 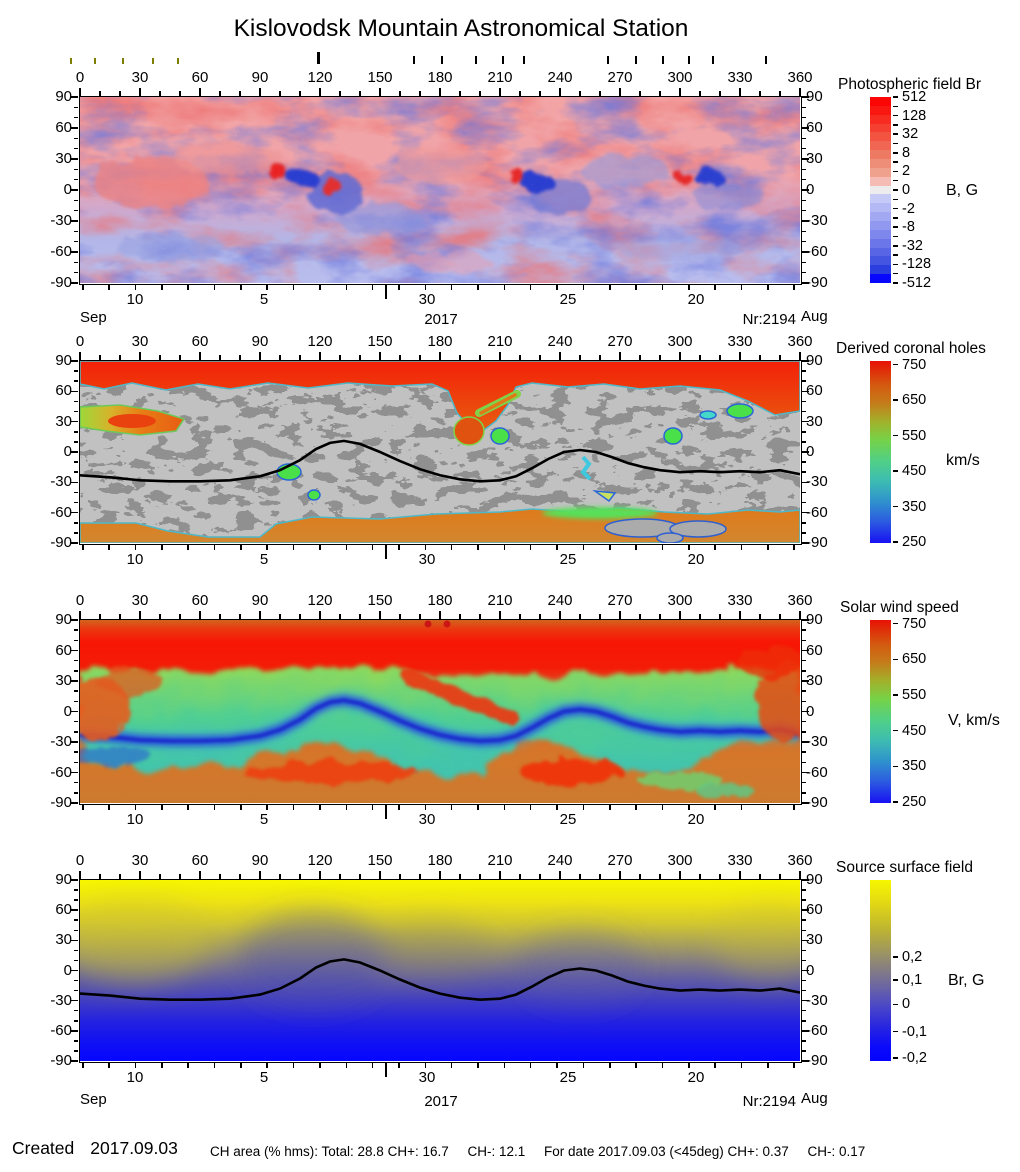 I want to click on stat-for-date: For date 2017.09.03 (<45deg) CH+: 0.37, so click(x=666, y=1151).